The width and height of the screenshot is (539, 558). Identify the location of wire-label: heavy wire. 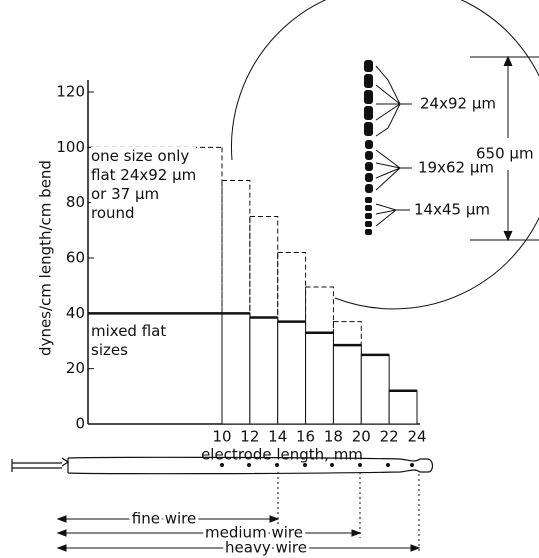
(266, 548).